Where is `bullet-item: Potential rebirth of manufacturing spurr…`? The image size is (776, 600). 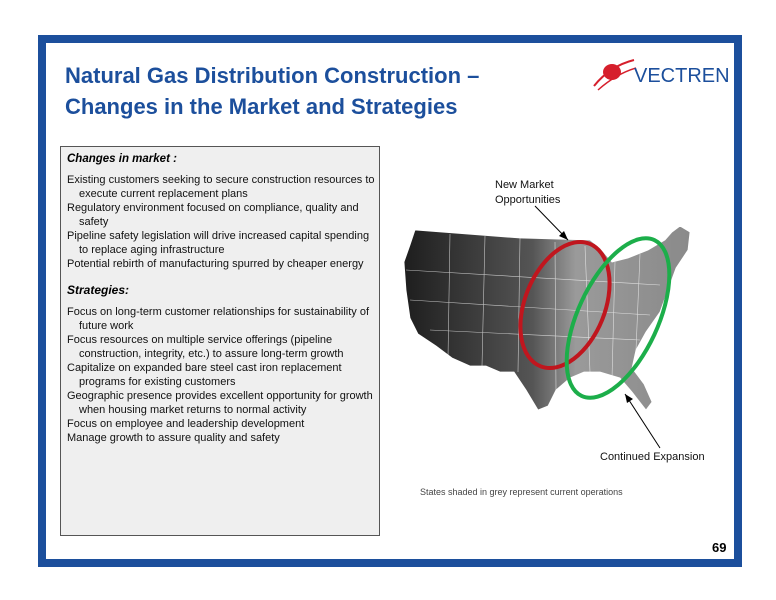 bullet-item: Potential rebirth of manufacturing spurr… is located at coordinates (215, 264).